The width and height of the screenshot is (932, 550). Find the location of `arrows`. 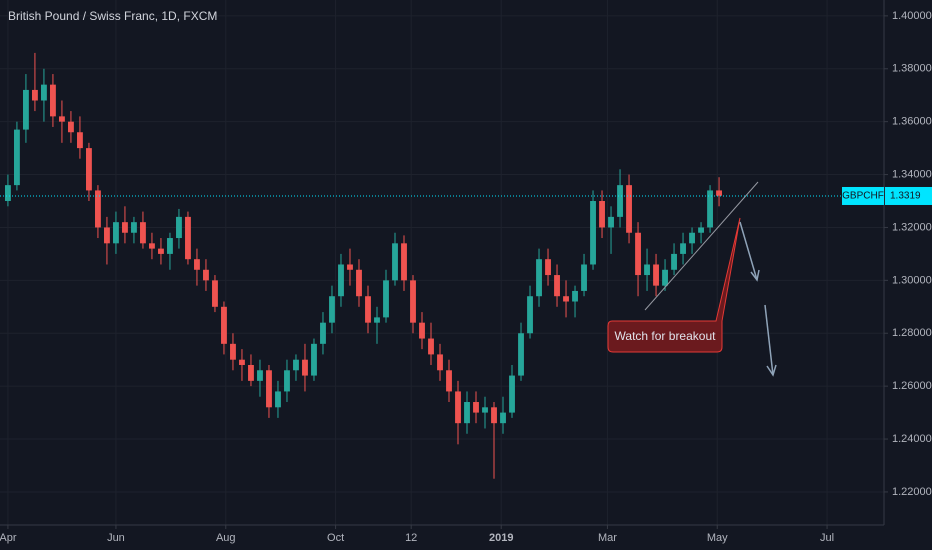

arrows is located at coordinates (758, 299).